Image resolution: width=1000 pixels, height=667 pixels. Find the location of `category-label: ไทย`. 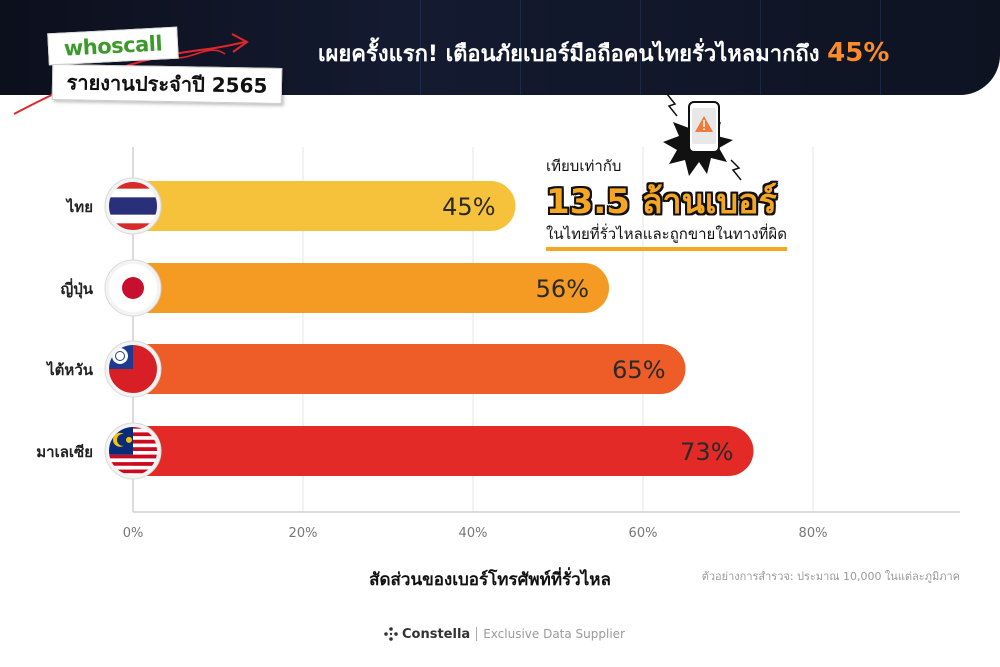

category-label: ไทย is located at coordinates (79, 206).